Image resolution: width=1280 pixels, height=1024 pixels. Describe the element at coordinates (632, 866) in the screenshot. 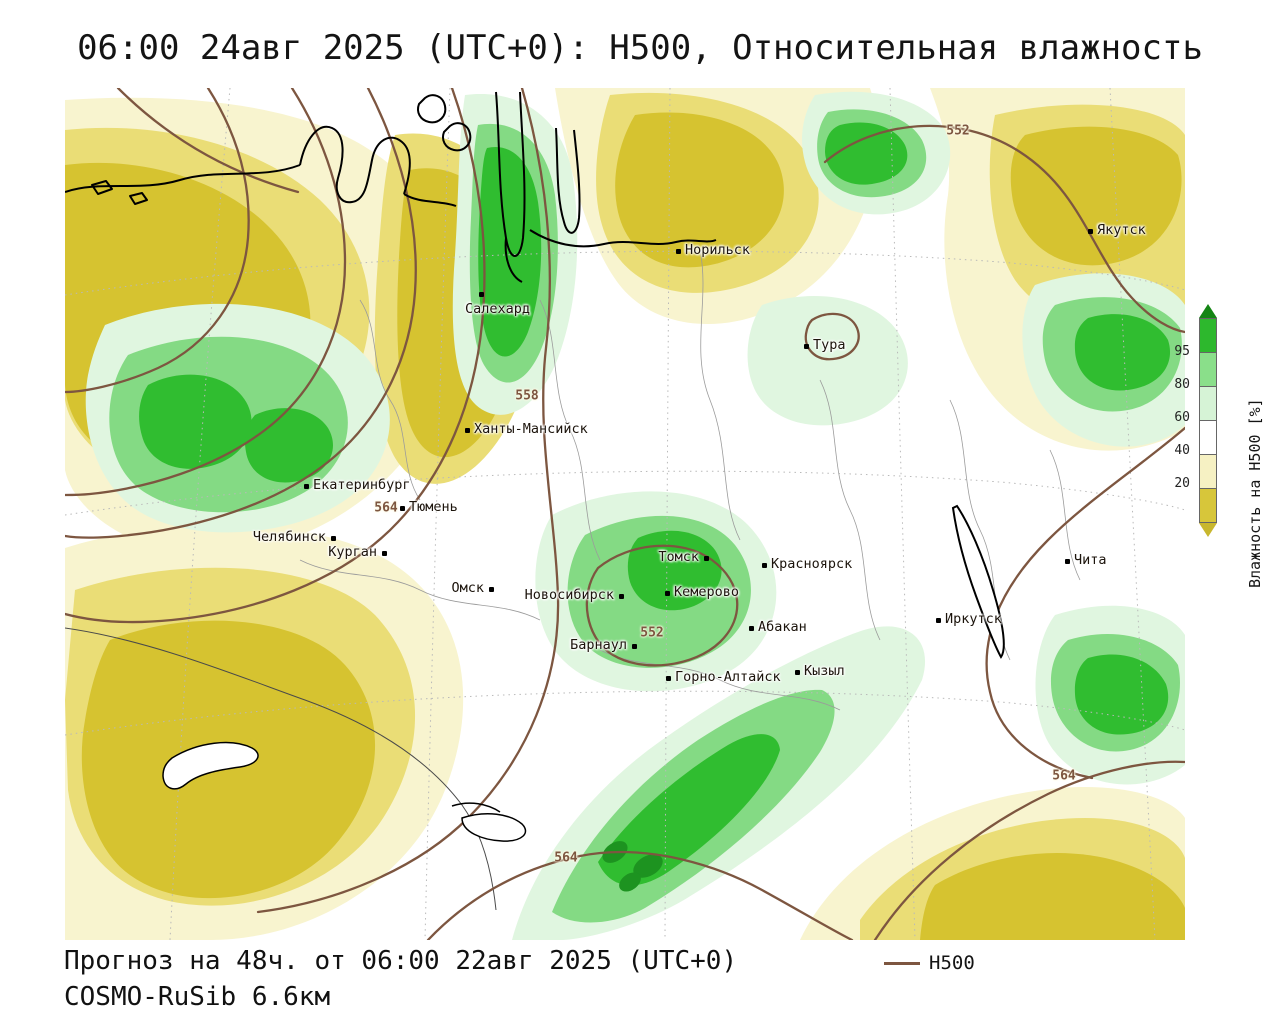

I see `humidity-field-dark-green` at that location.